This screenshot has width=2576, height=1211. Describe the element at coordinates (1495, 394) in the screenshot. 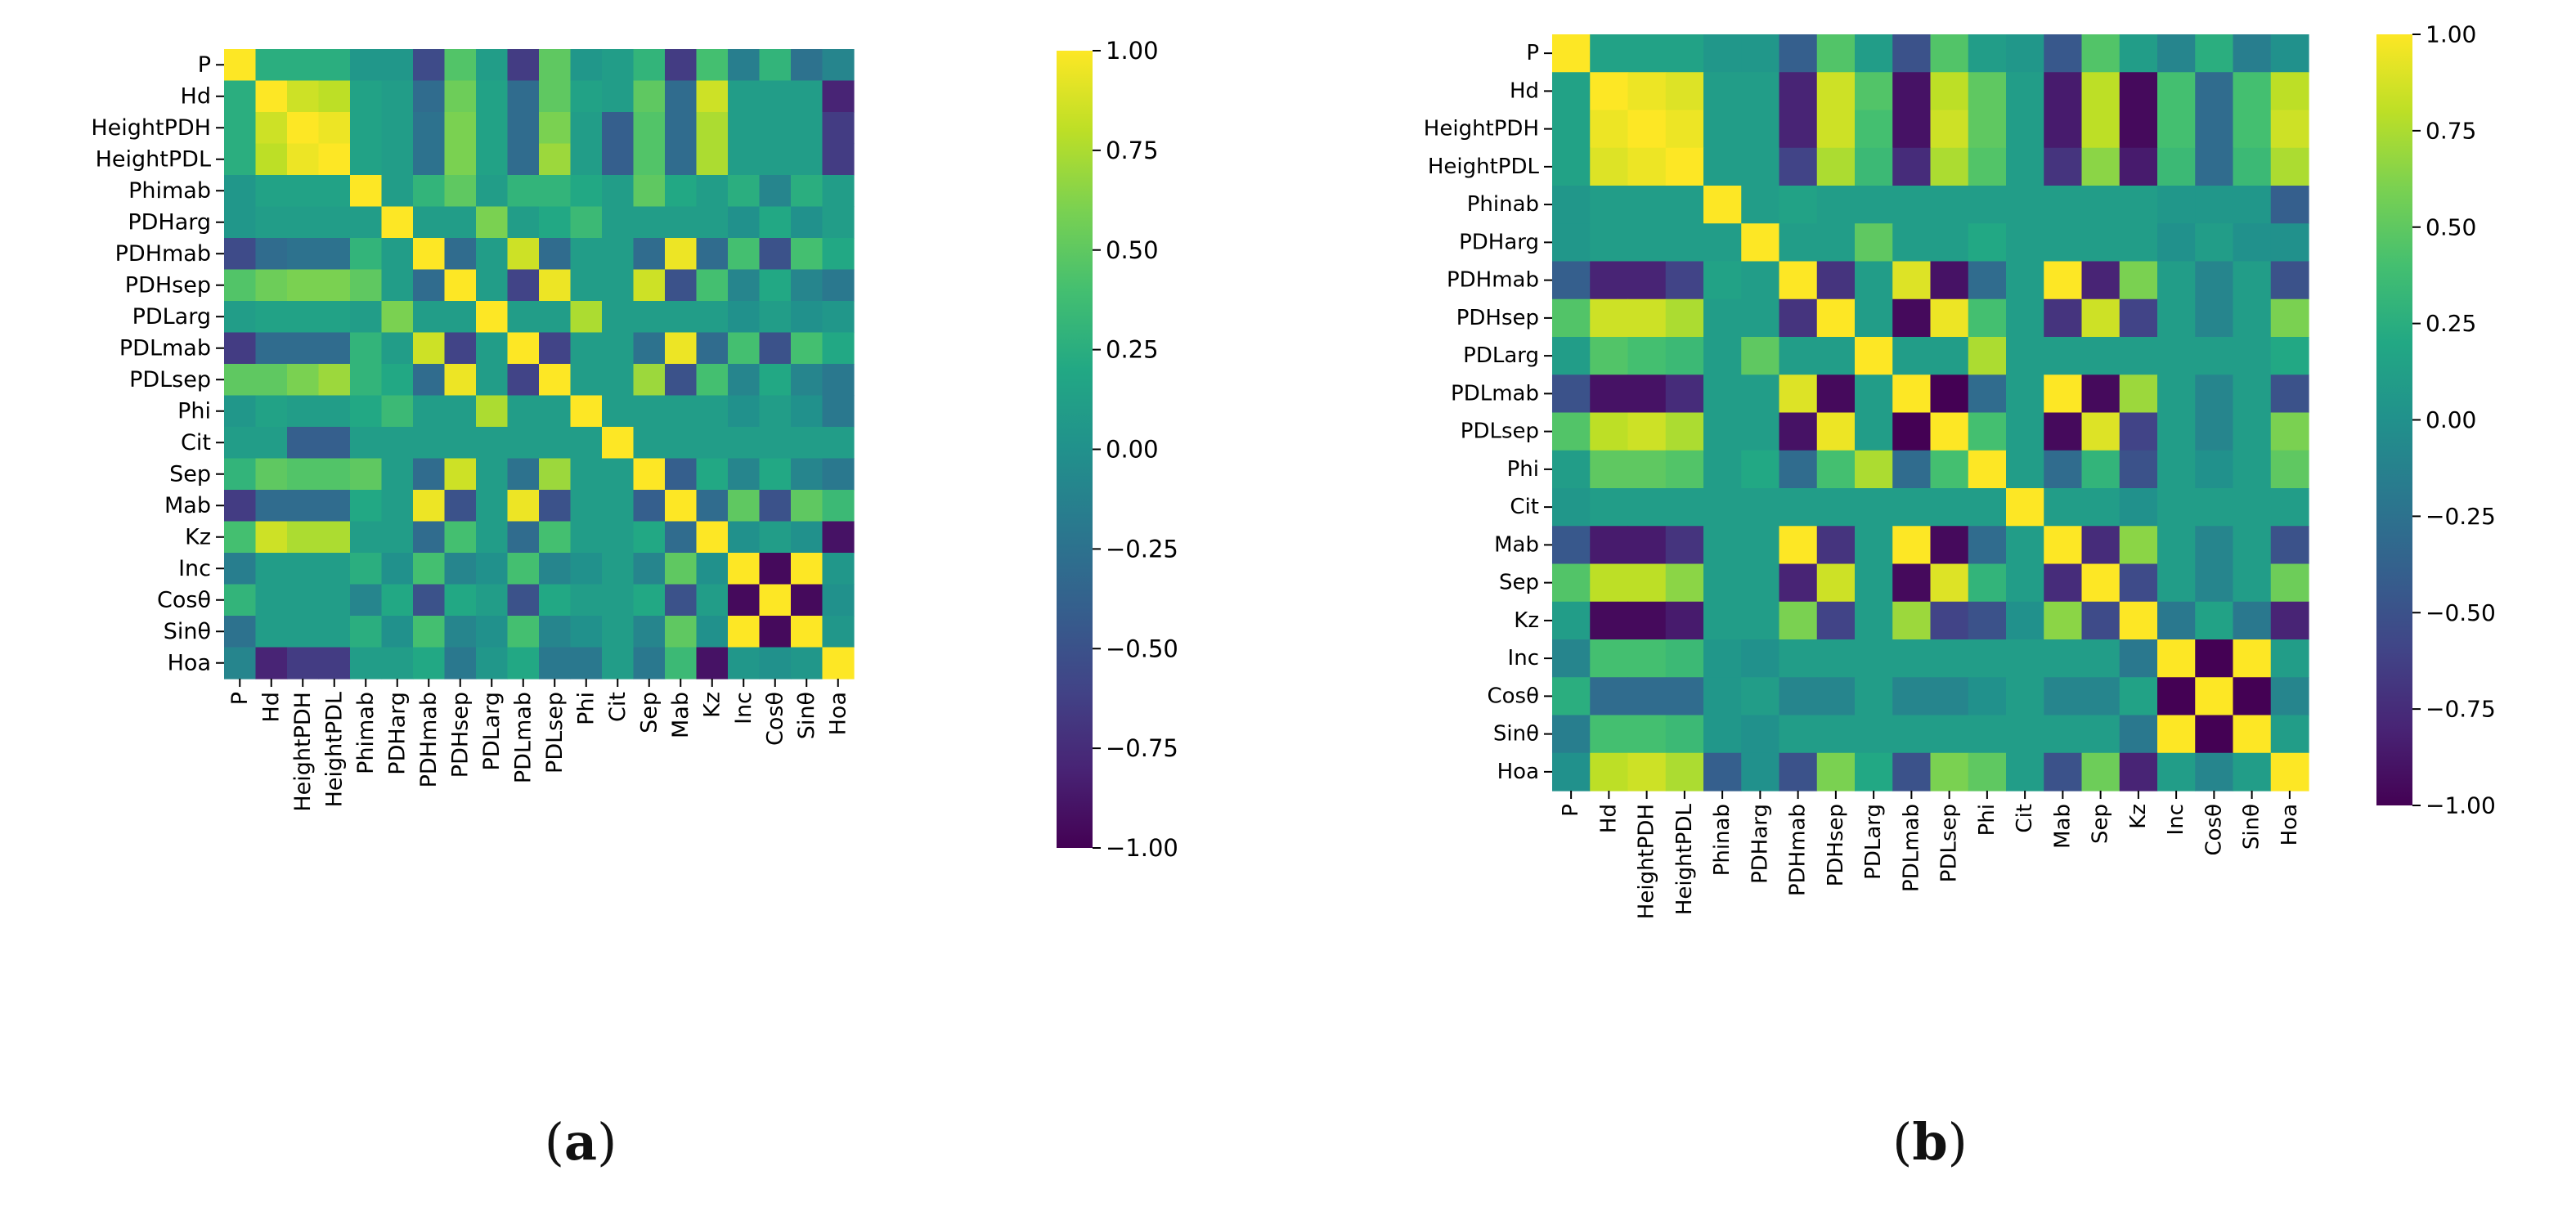

I see `y-tick-label: PDLmab` at that location.